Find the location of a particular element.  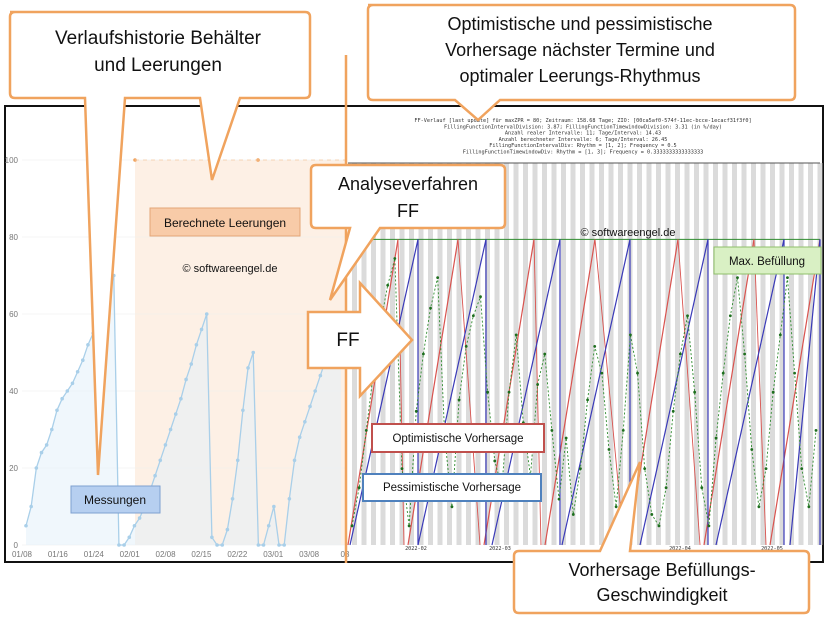

y-tick-label: 40 is located at coordinates (13, 391).